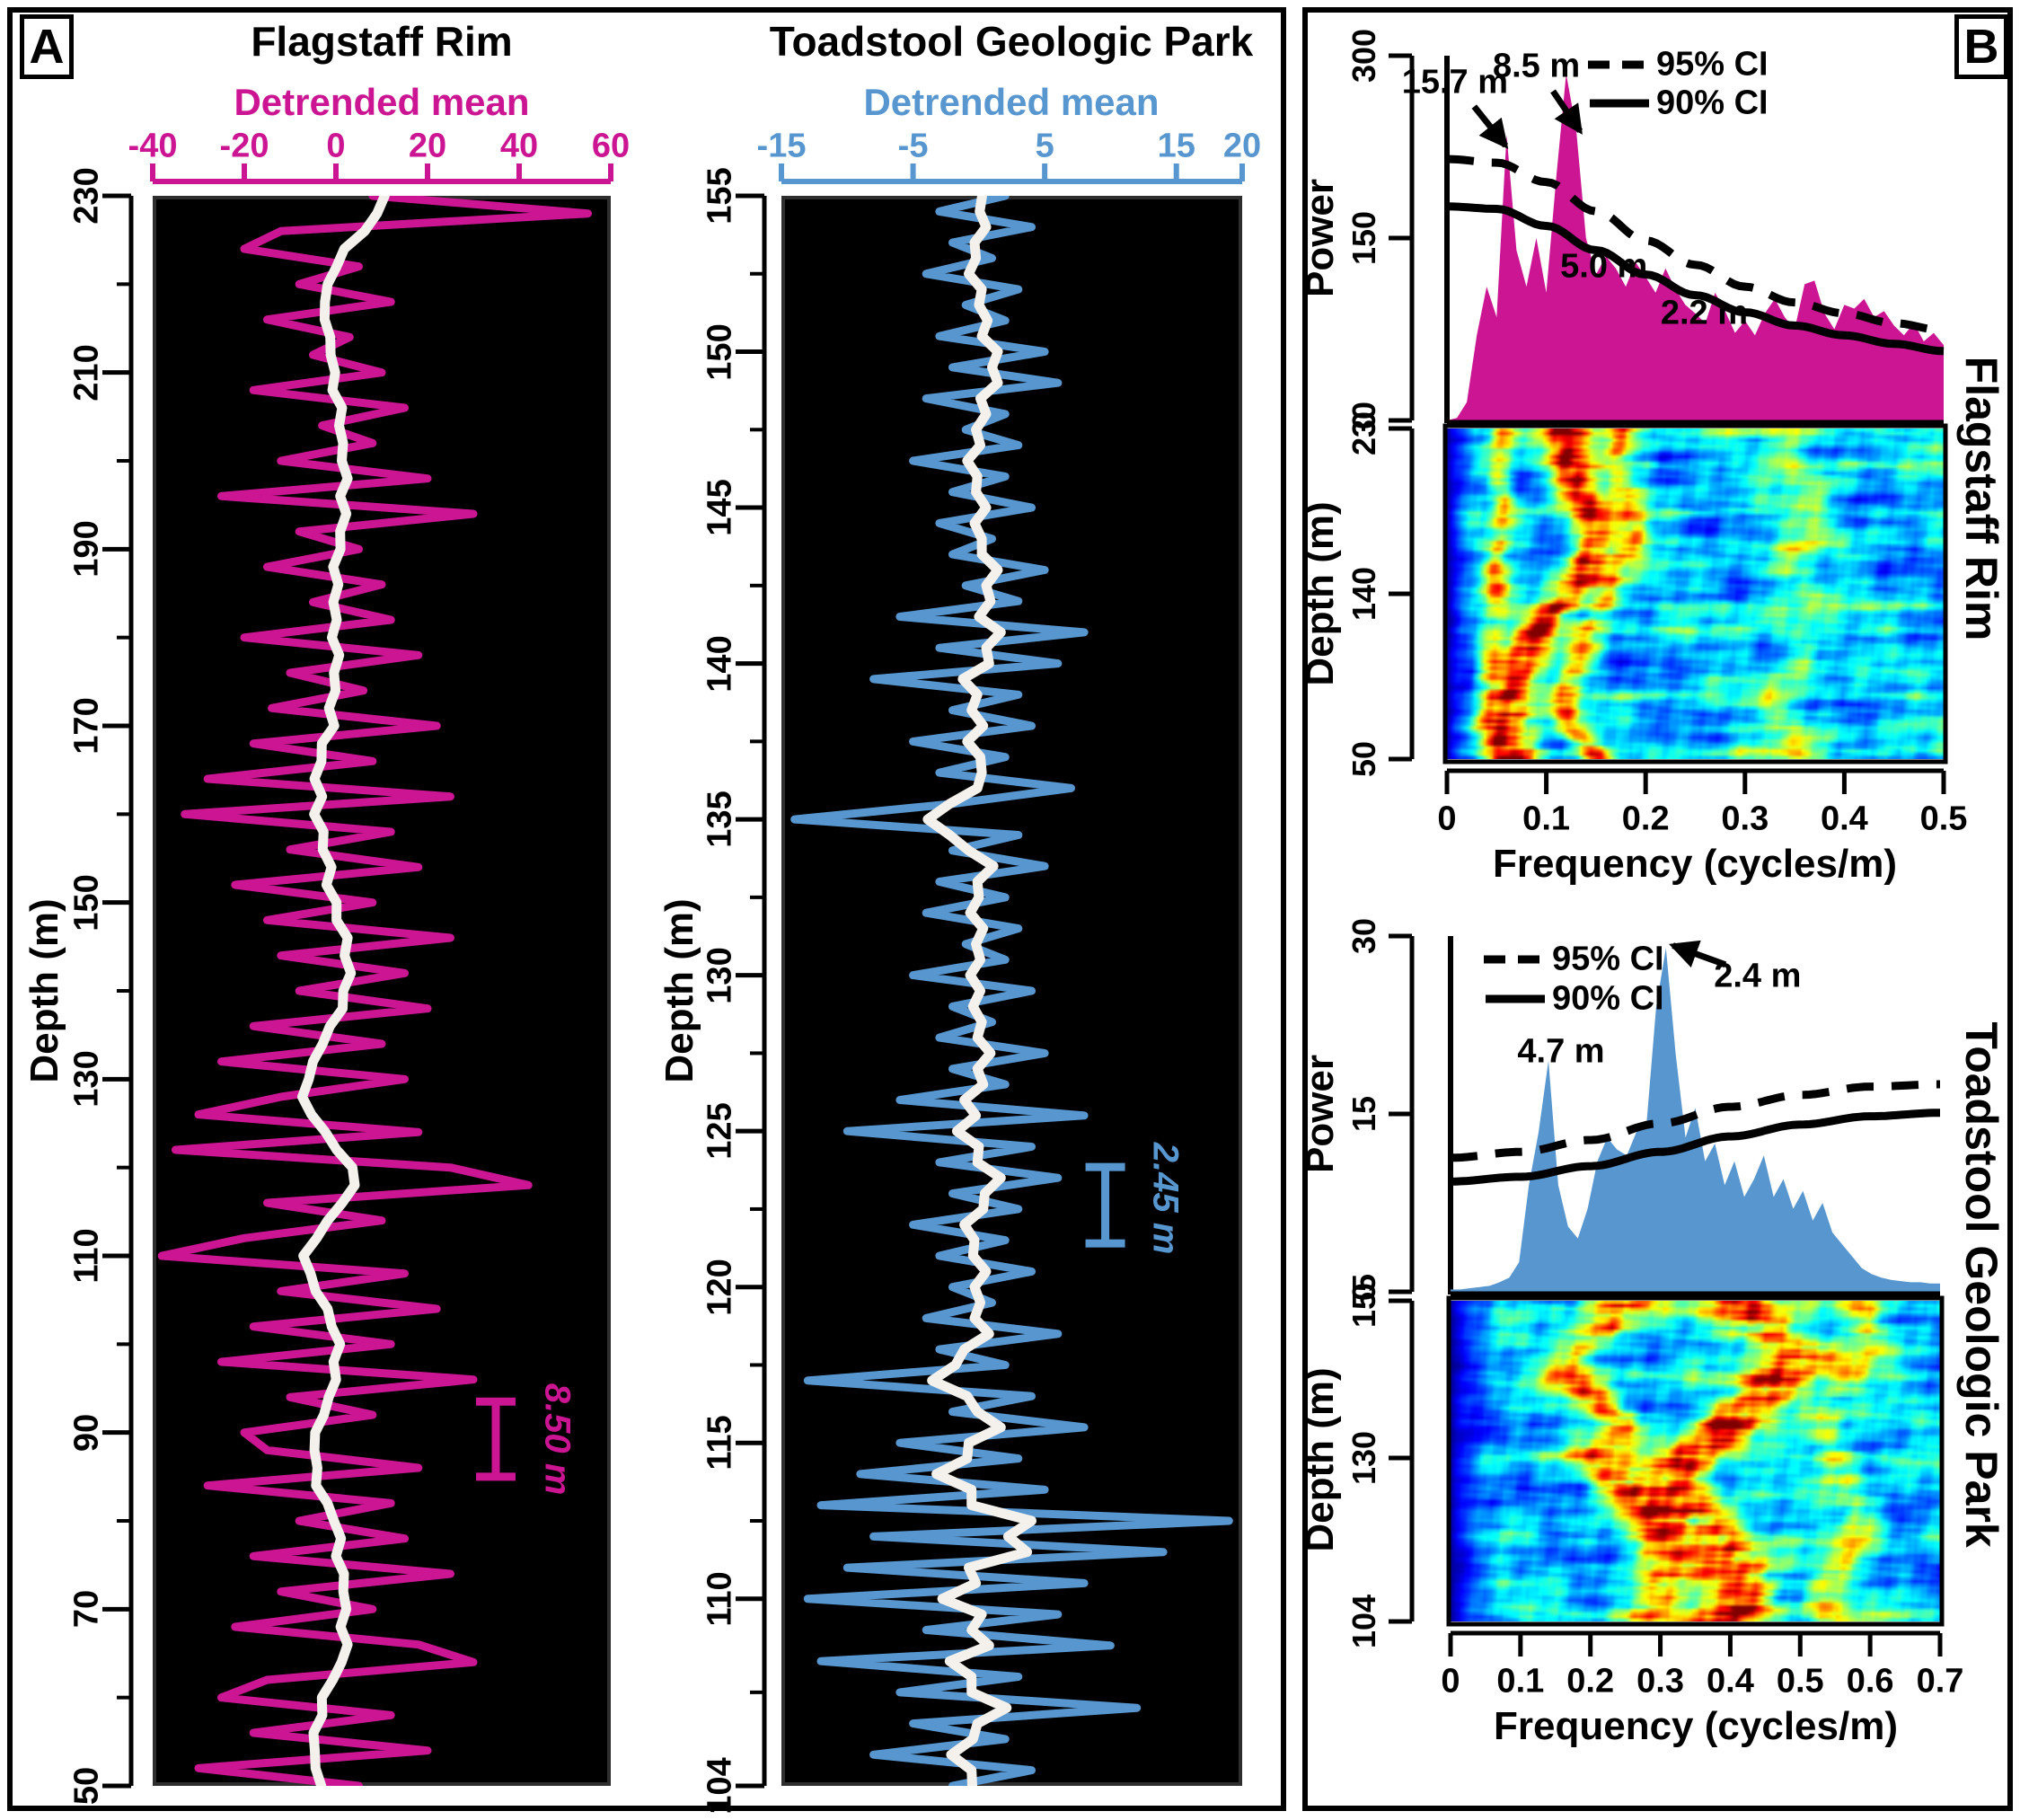 Image resolution: width=2020 pixels, height=1820 pixels. I want to click on toadstool-power-axis-label: Power, so click(1320, 1114).